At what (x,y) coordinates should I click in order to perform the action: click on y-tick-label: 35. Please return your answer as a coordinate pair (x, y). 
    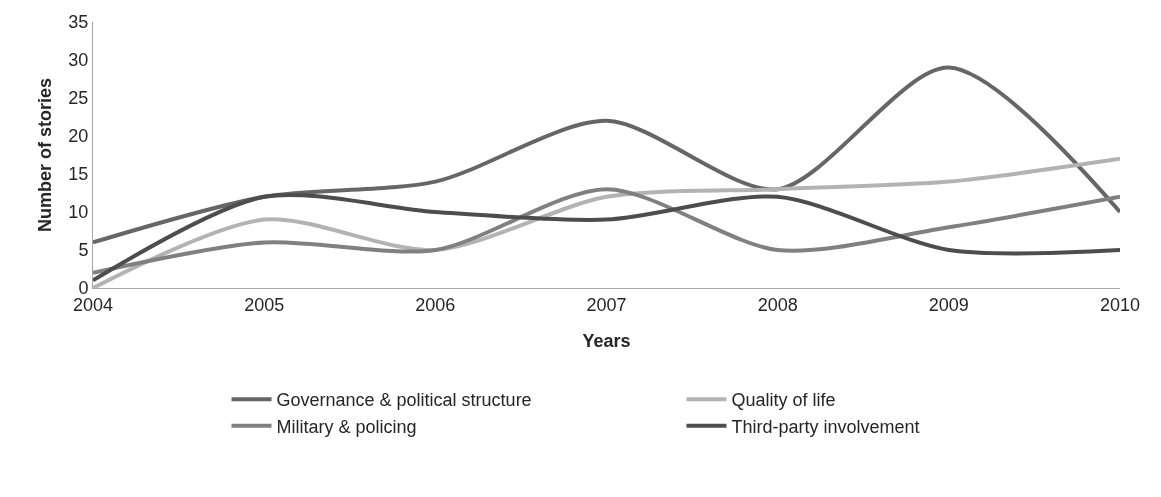
    Looking at the image, I should click on (78, 22).